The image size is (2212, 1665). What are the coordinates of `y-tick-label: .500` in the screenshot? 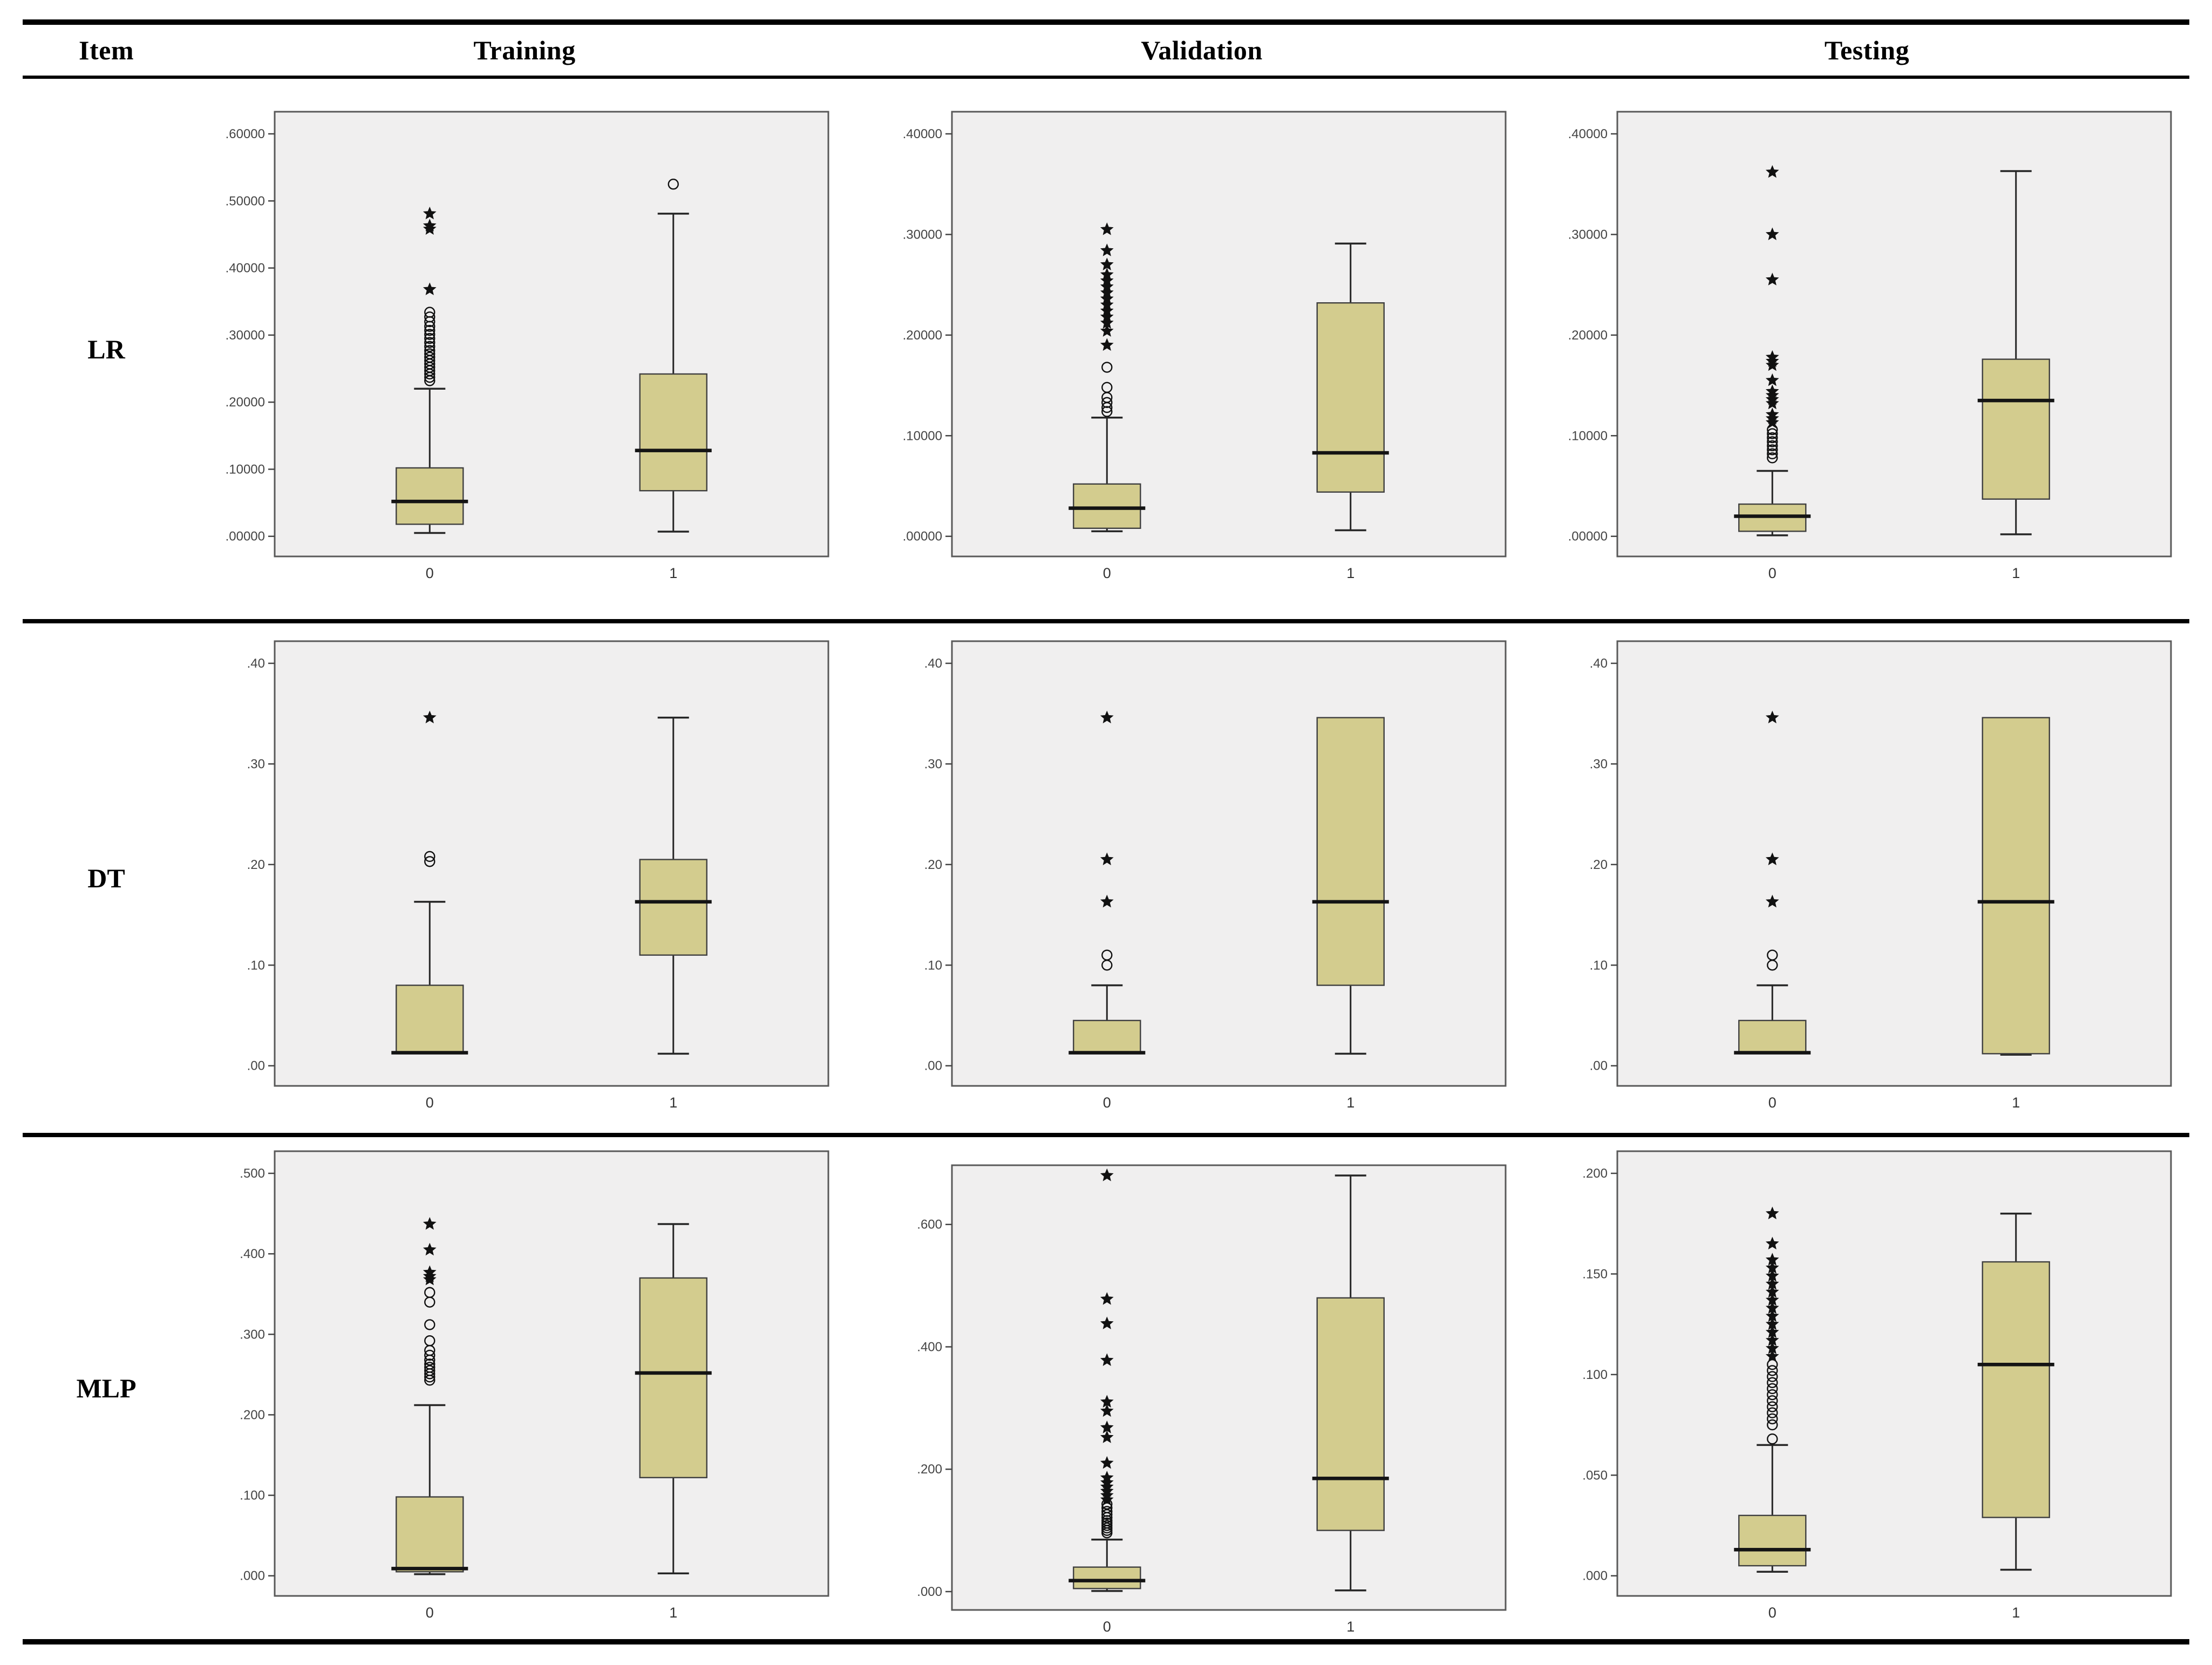 It's located at (252, 1174).